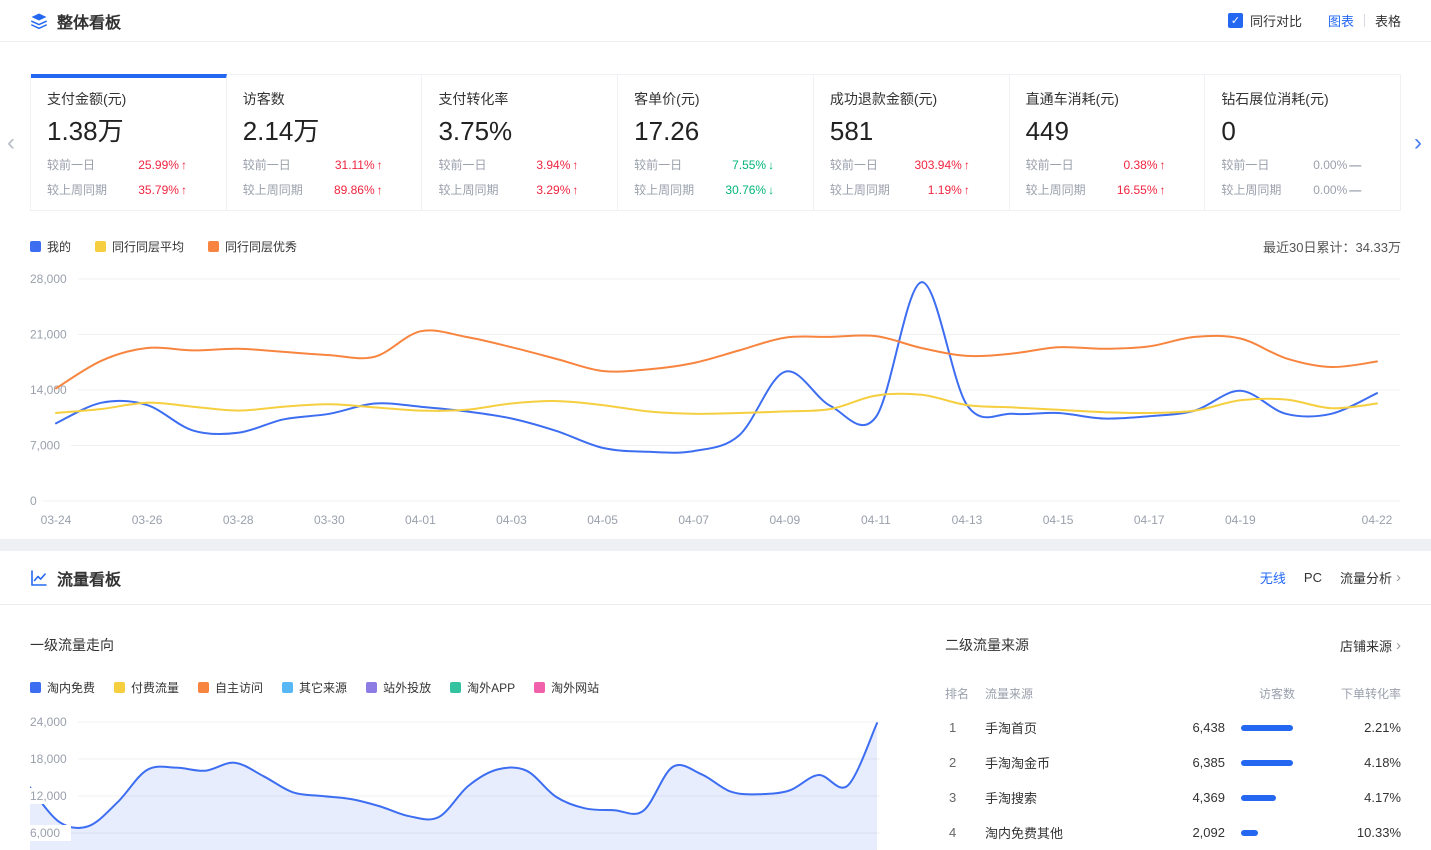 The width and height of the screenshot is (1431, 850). I want to click on legend-item: 淘内免费, so click(62, 687).